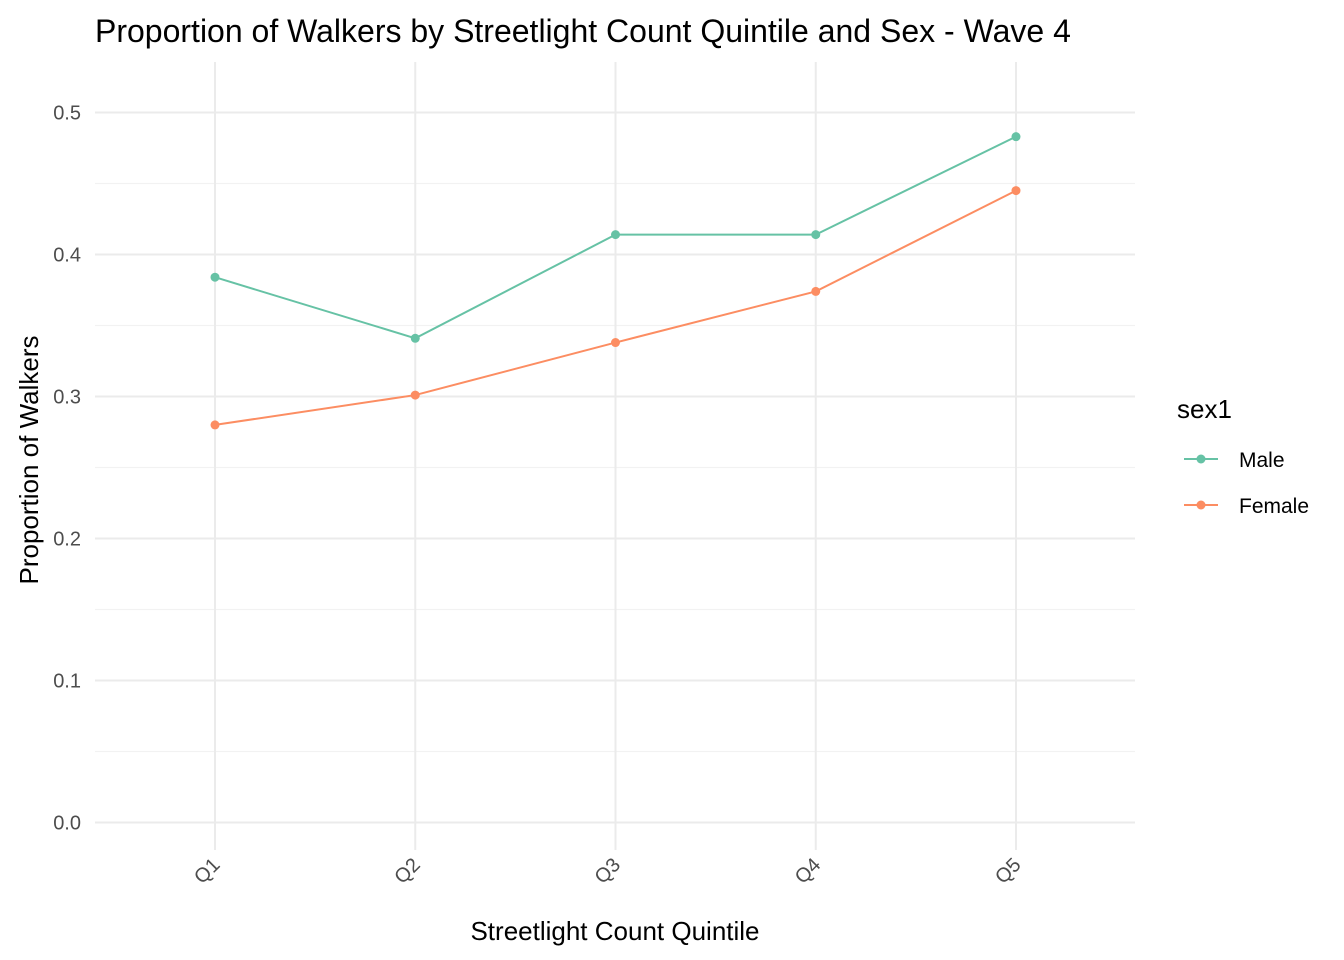  I want to click on x-tick-label: Q3, so click(608, 871).